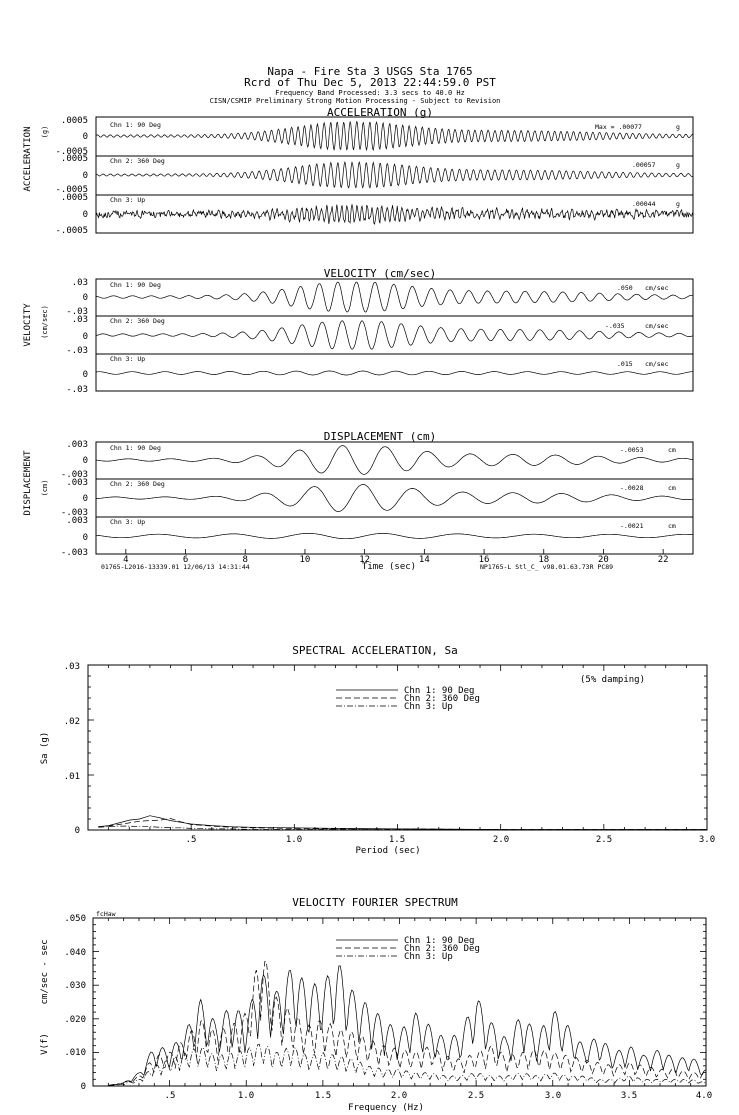 This screenshot has width=739, height=1115. I want to click on velocity-ch3-frame, so click(394, 372).